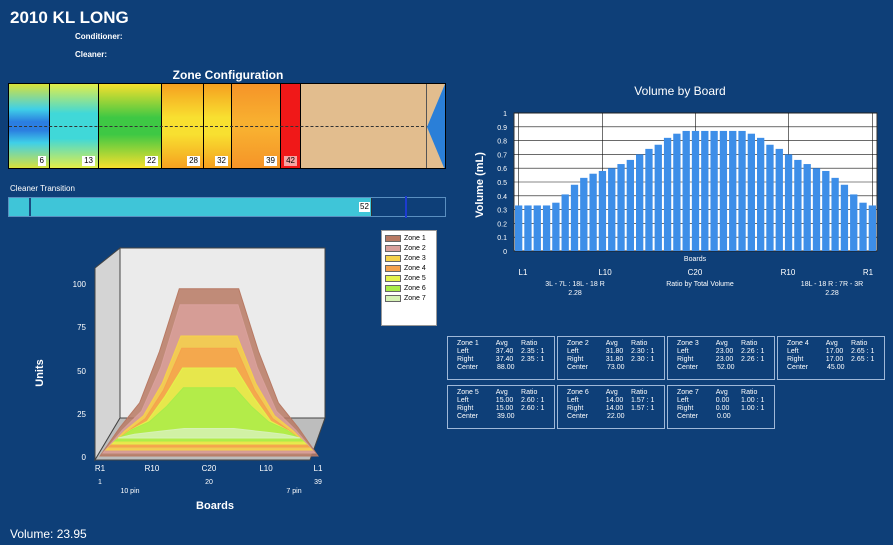  I want to click on center-avg: 0.00, so click(724, 416).